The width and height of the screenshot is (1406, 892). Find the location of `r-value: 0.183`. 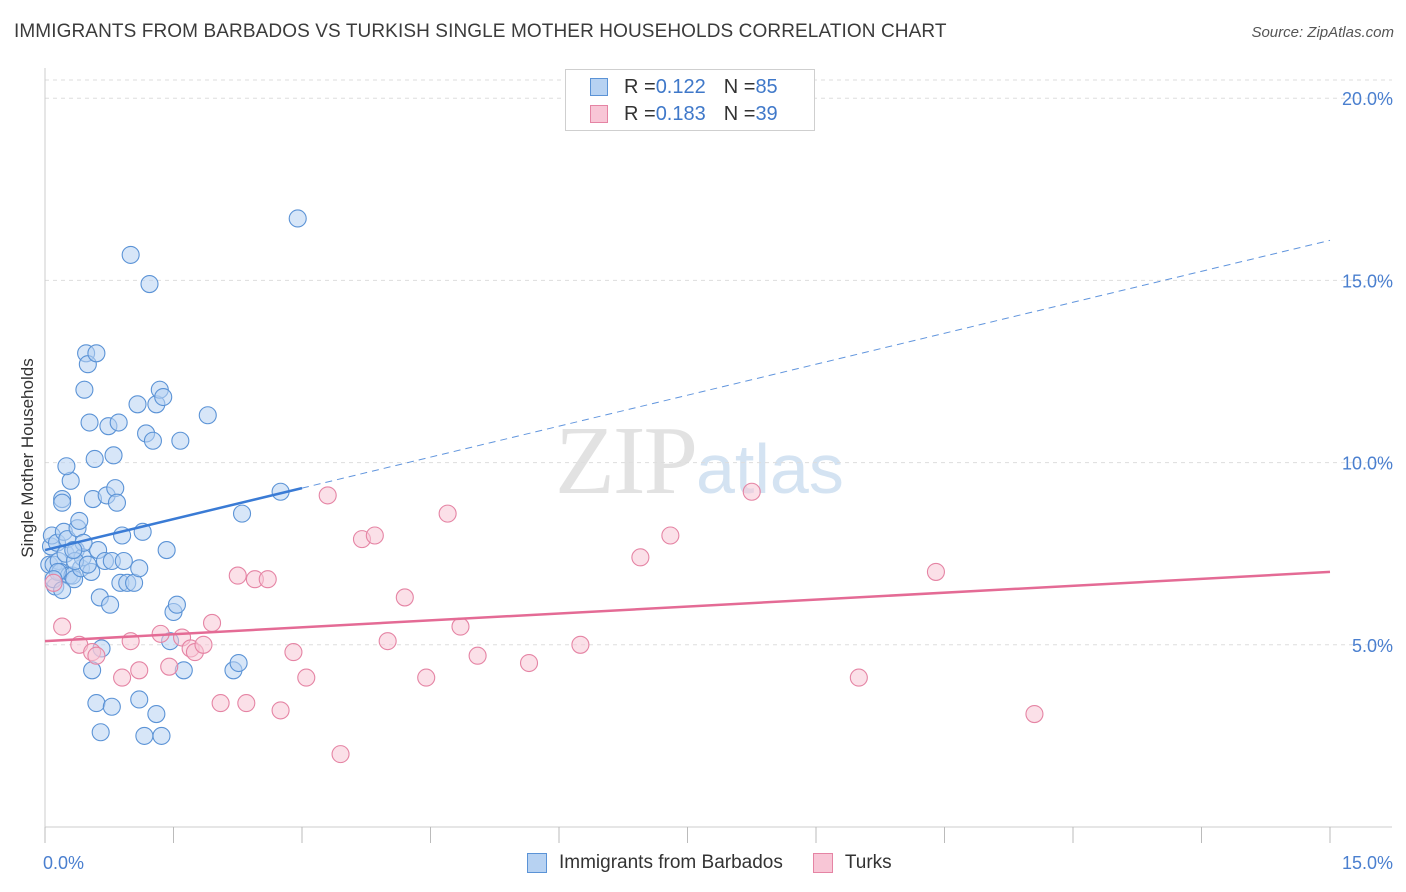

r-value: 0.183 is located at coordinates (680, 113).